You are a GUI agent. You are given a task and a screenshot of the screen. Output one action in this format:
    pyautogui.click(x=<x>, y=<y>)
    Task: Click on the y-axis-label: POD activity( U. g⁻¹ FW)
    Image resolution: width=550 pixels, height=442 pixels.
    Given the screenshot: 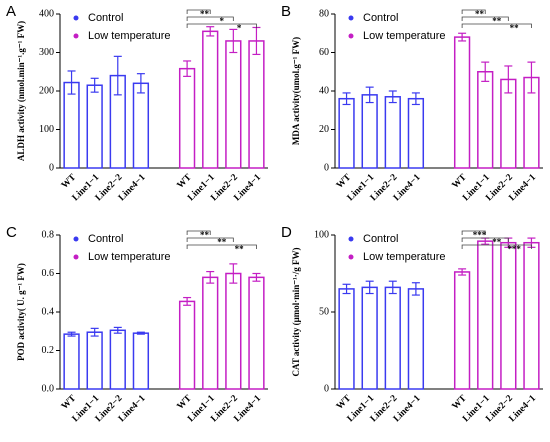 What is the action you would take?
    pyautogui.click(x=21, y=312)
    